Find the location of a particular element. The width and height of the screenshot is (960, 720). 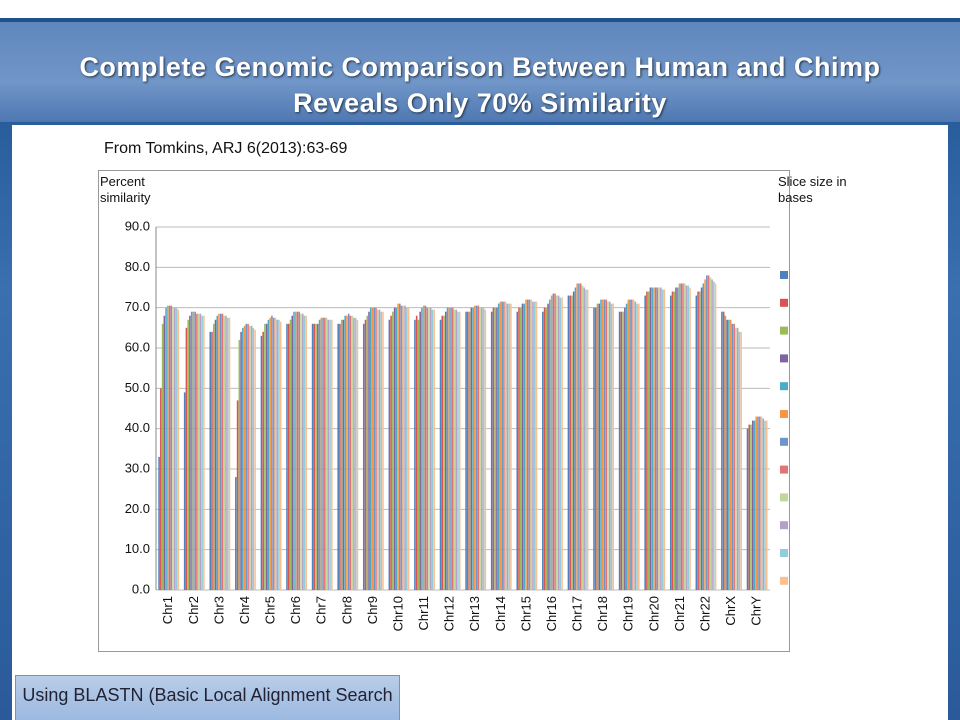

y-tick-label: 90.0 is located at coordinates (137, 225).